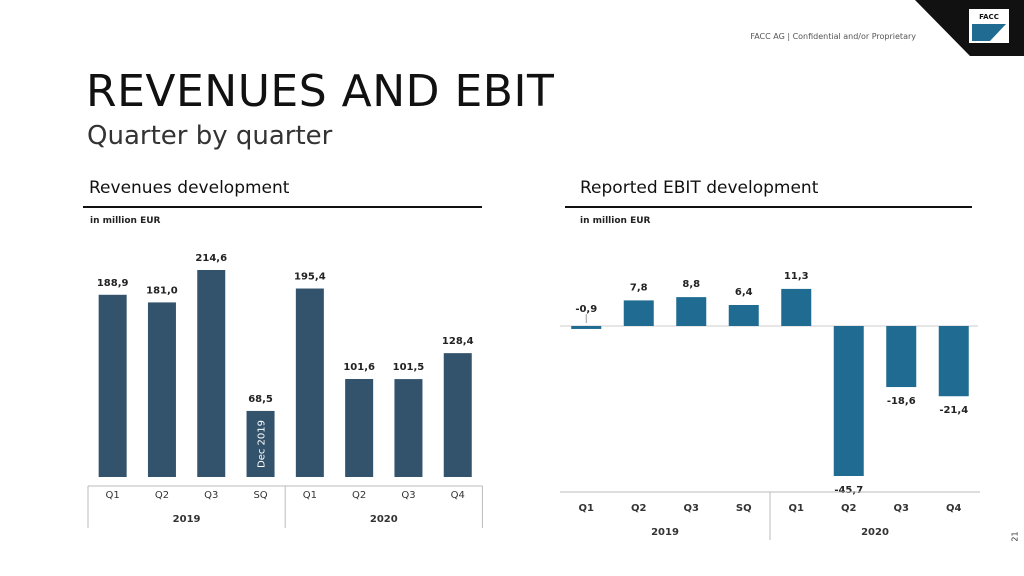 The height and width of the screenshot is (576, 1024). I want to click on ebit-year-label: 2019, so click(665, 532).